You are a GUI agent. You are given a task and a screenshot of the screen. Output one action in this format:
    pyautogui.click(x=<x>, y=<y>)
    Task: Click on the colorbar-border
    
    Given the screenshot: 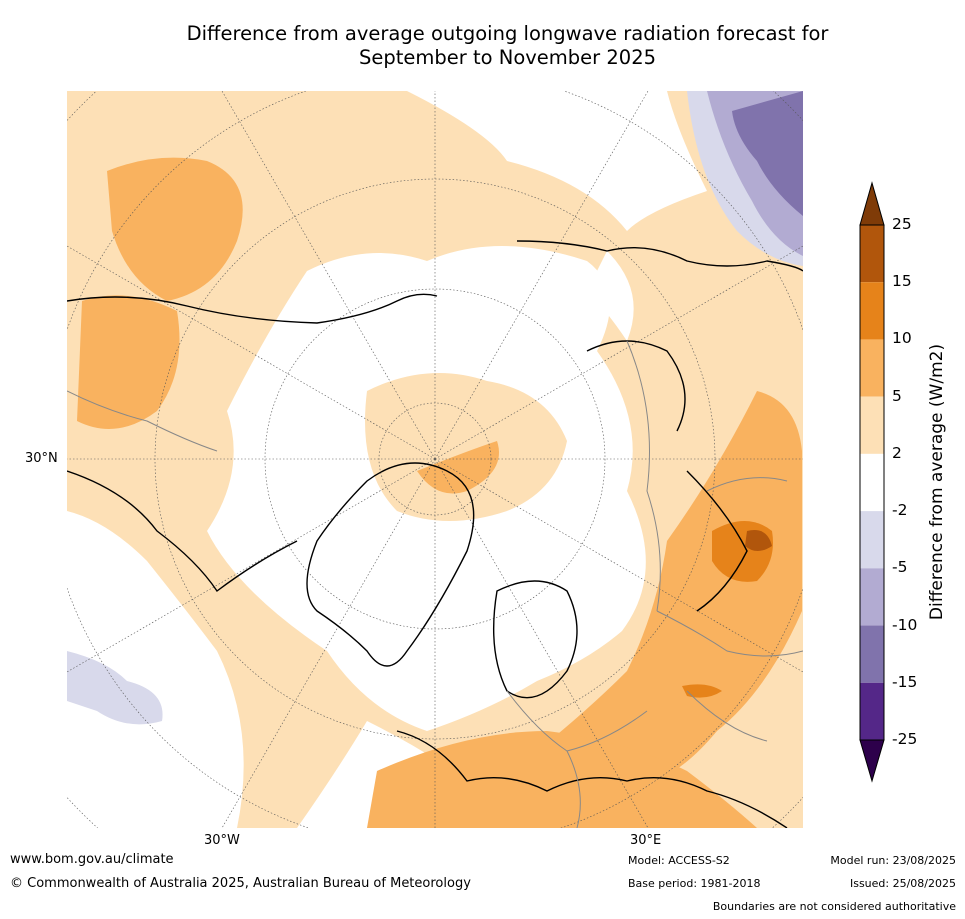 What is the action you would take?
    pyautogui.click(x=872, y=482)
    